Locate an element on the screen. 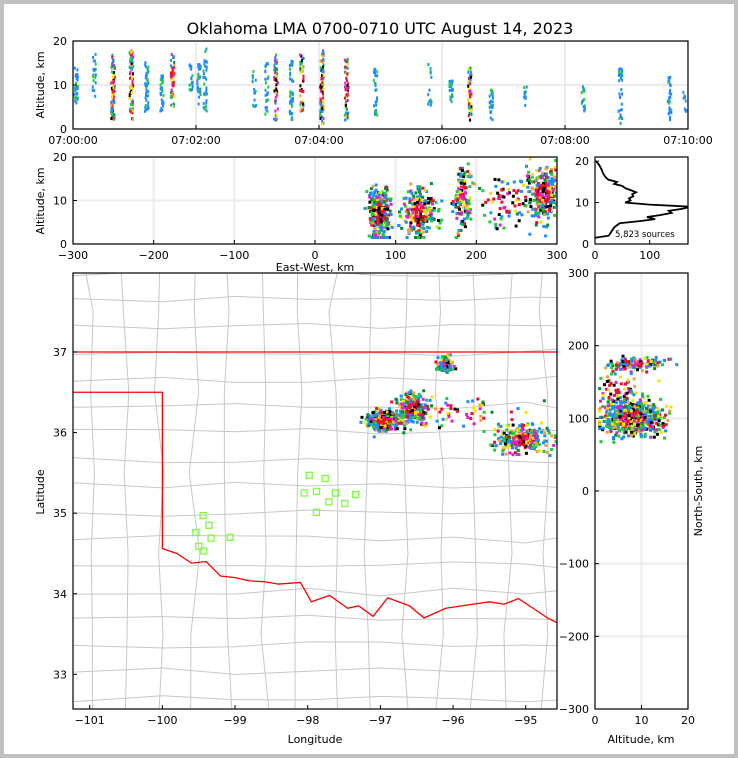  ns-height-ytick-label: 300 is located at coordinates (578, 273).